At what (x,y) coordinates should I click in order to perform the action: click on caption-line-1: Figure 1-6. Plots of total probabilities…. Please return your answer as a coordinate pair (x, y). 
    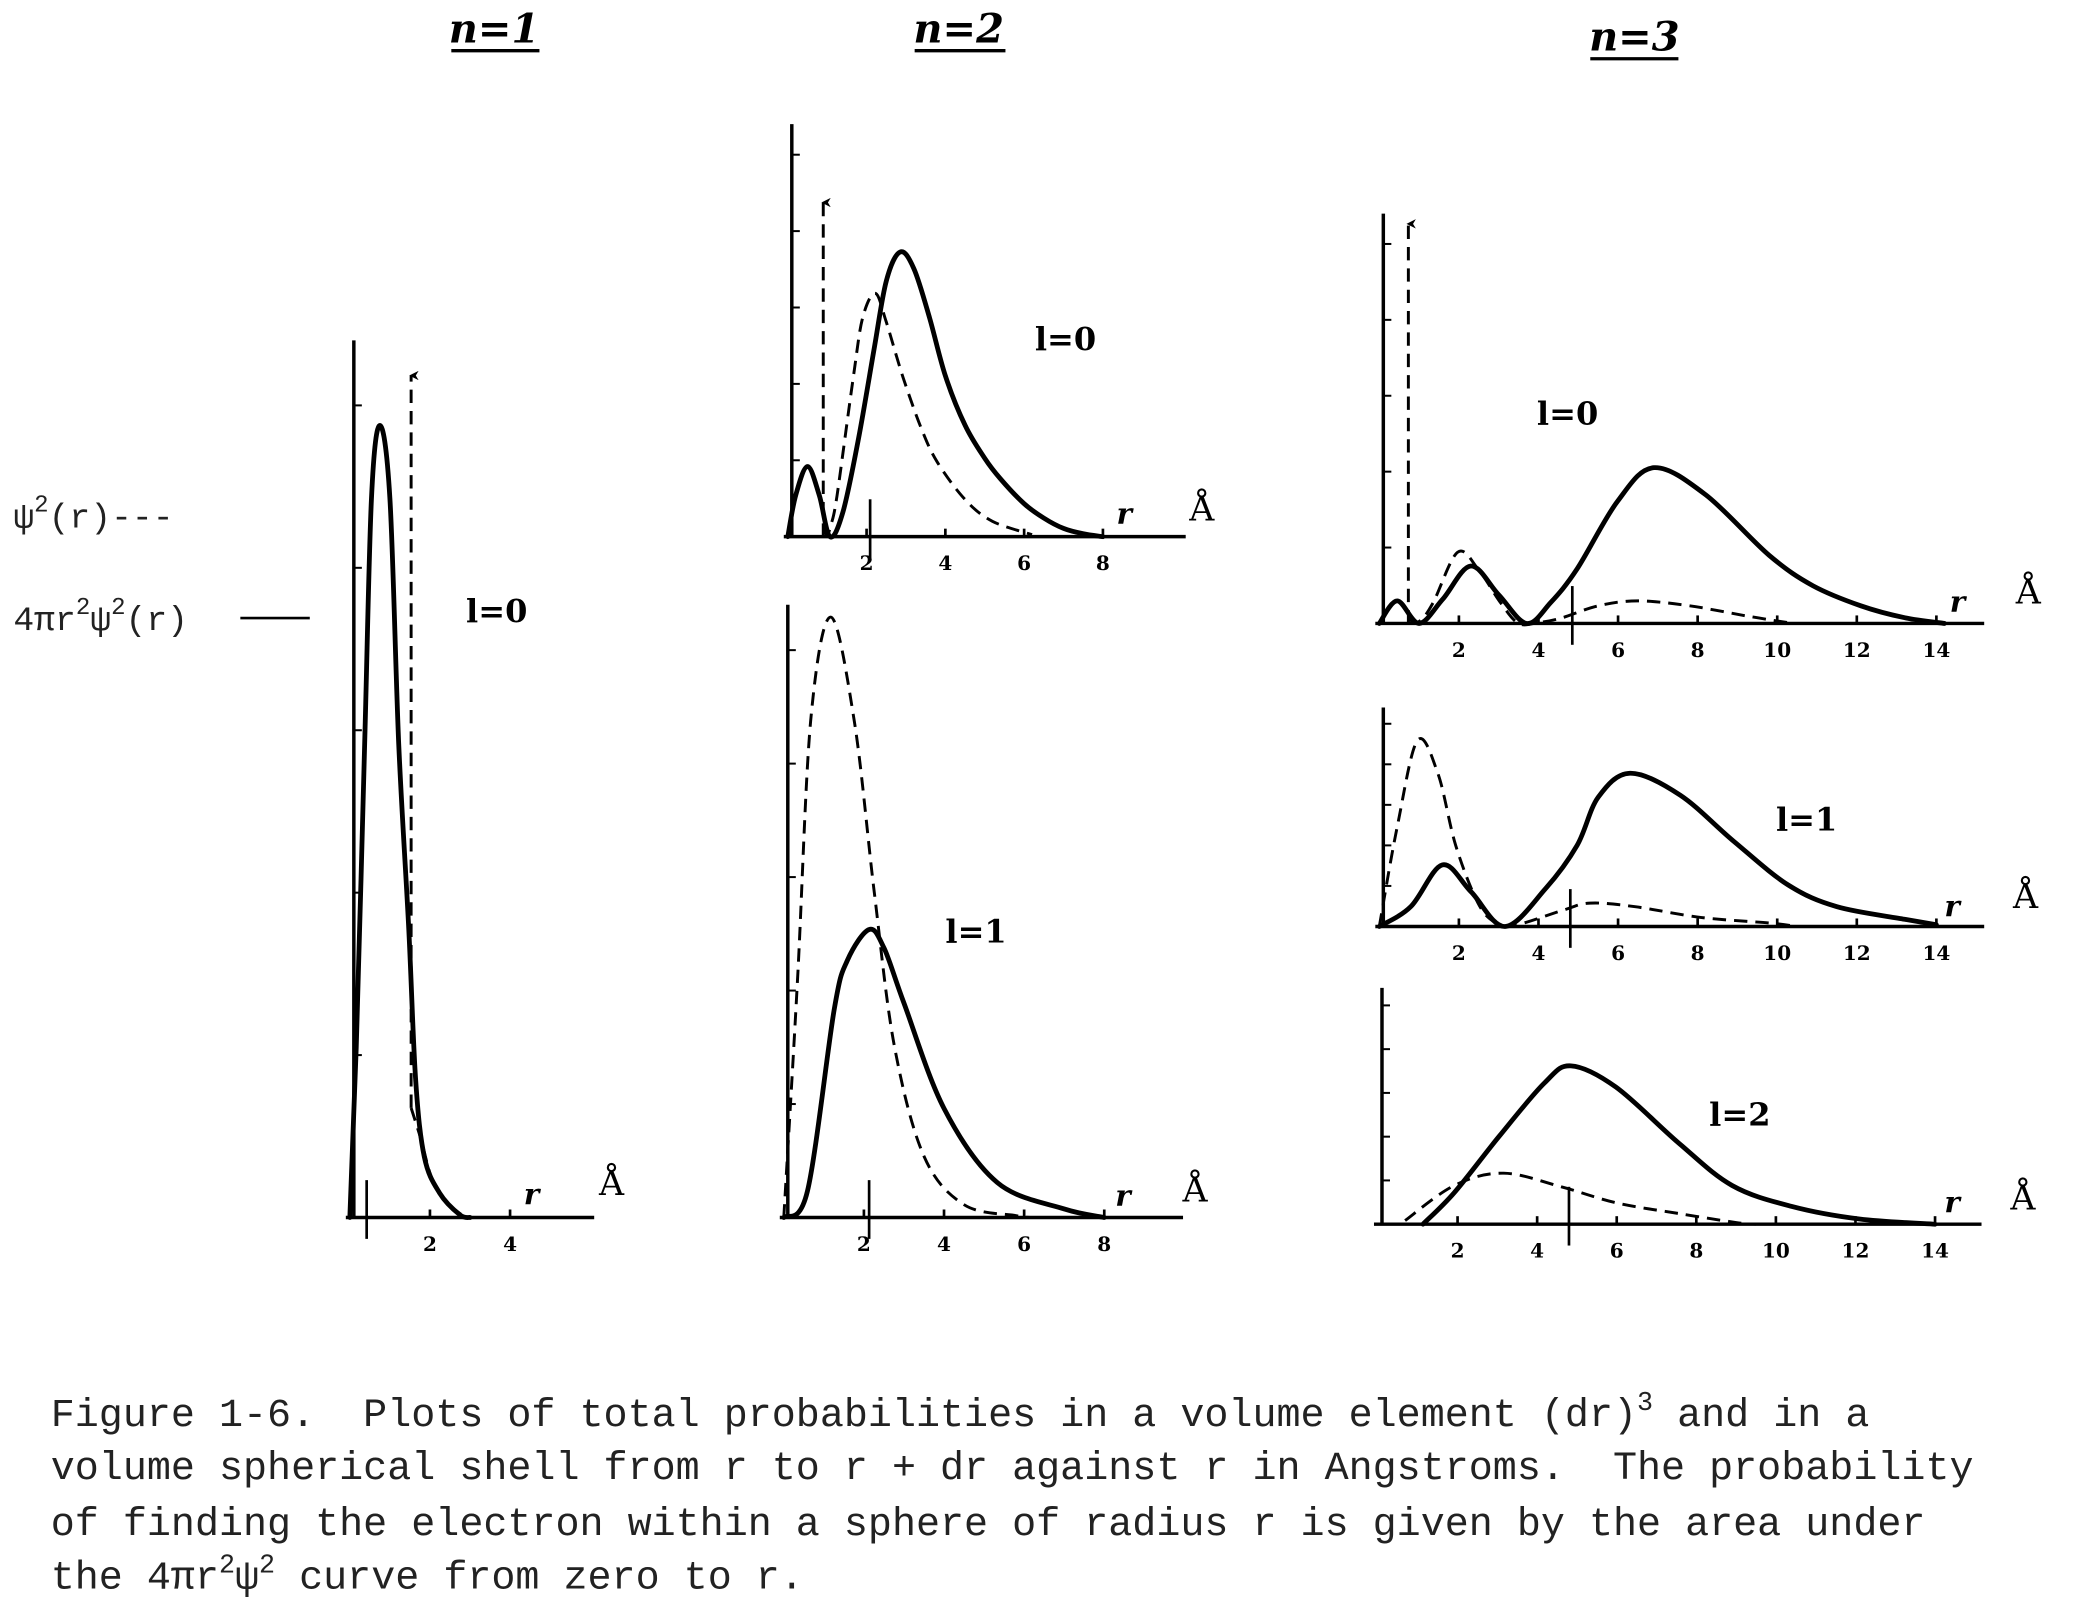
    Looking at the image, I should click on (960, 1414).